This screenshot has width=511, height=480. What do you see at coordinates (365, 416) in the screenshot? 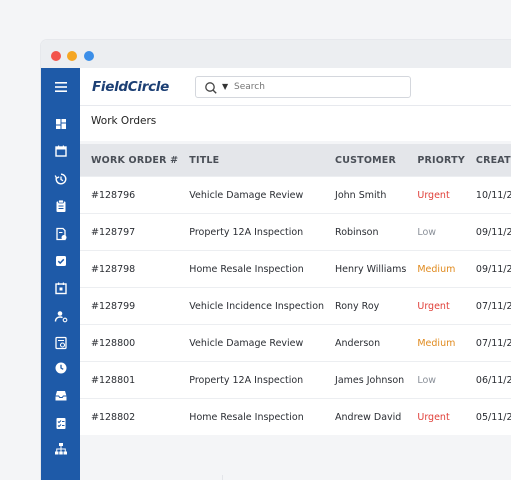
I see `customer-name: Andrew David` at bounding box center [365, 416].